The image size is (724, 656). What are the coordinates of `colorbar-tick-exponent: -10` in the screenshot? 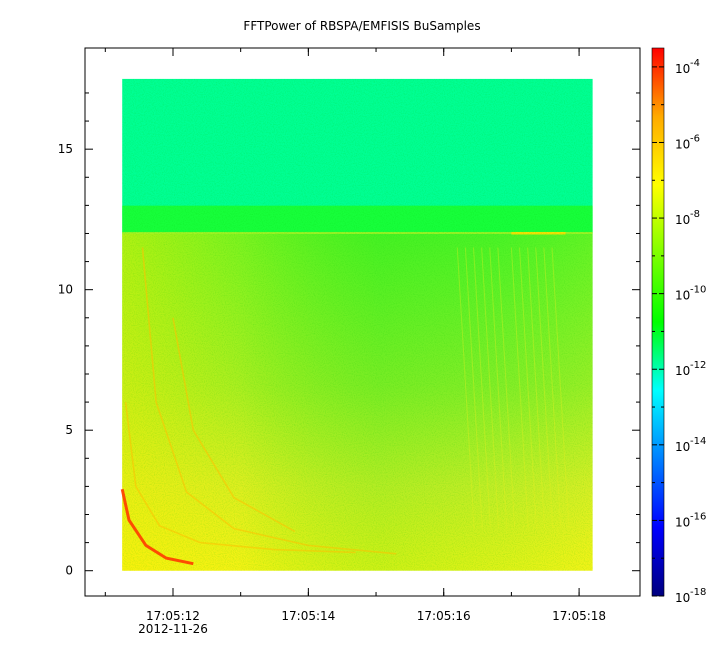 It's located at (698, 290).